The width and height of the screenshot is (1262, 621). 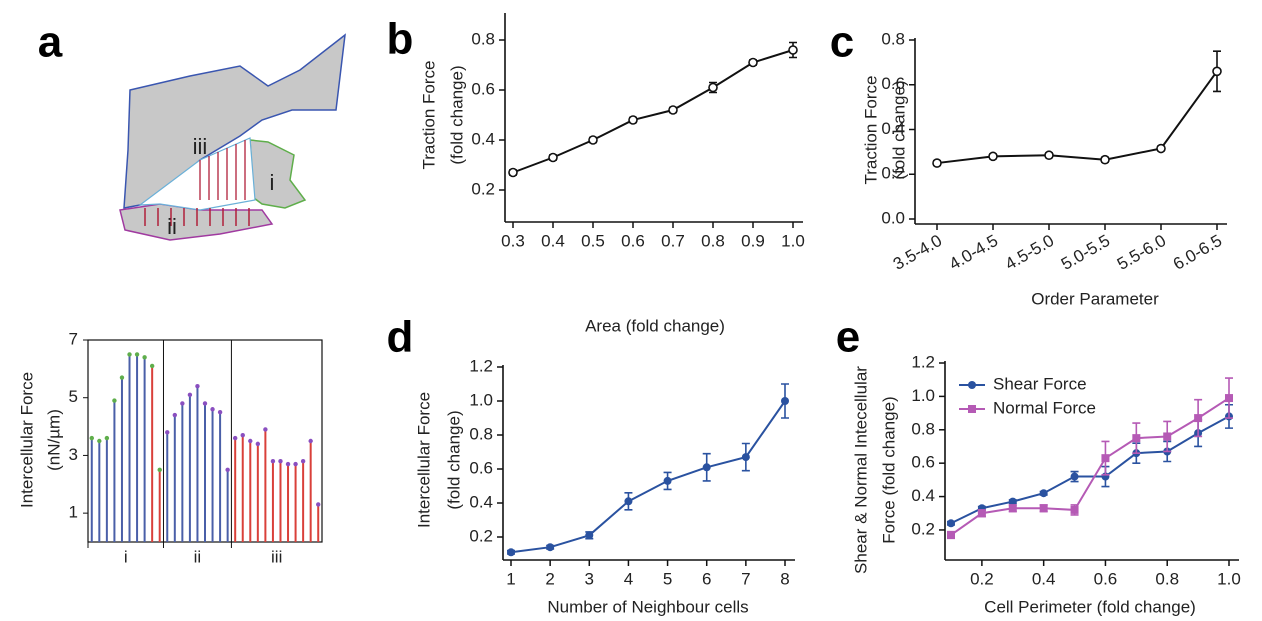 I want to click on cell-iii, so click(x=234, y=121).